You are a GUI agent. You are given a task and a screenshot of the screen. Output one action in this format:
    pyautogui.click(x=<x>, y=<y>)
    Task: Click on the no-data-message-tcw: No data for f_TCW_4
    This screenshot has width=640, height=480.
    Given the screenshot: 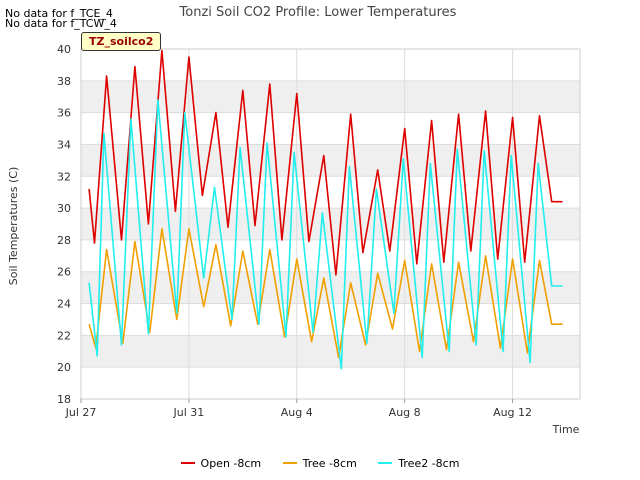 What is the action you would take?
    pyautogui.click(x=61, y=23)
    